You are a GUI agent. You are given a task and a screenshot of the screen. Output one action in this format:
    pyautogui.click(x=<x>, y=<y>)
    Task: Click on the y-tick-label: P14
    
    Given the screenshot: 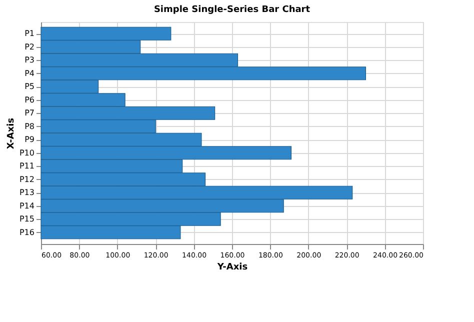 What is the action you would take?
    pyautogui.click(x=26, y=205)
    